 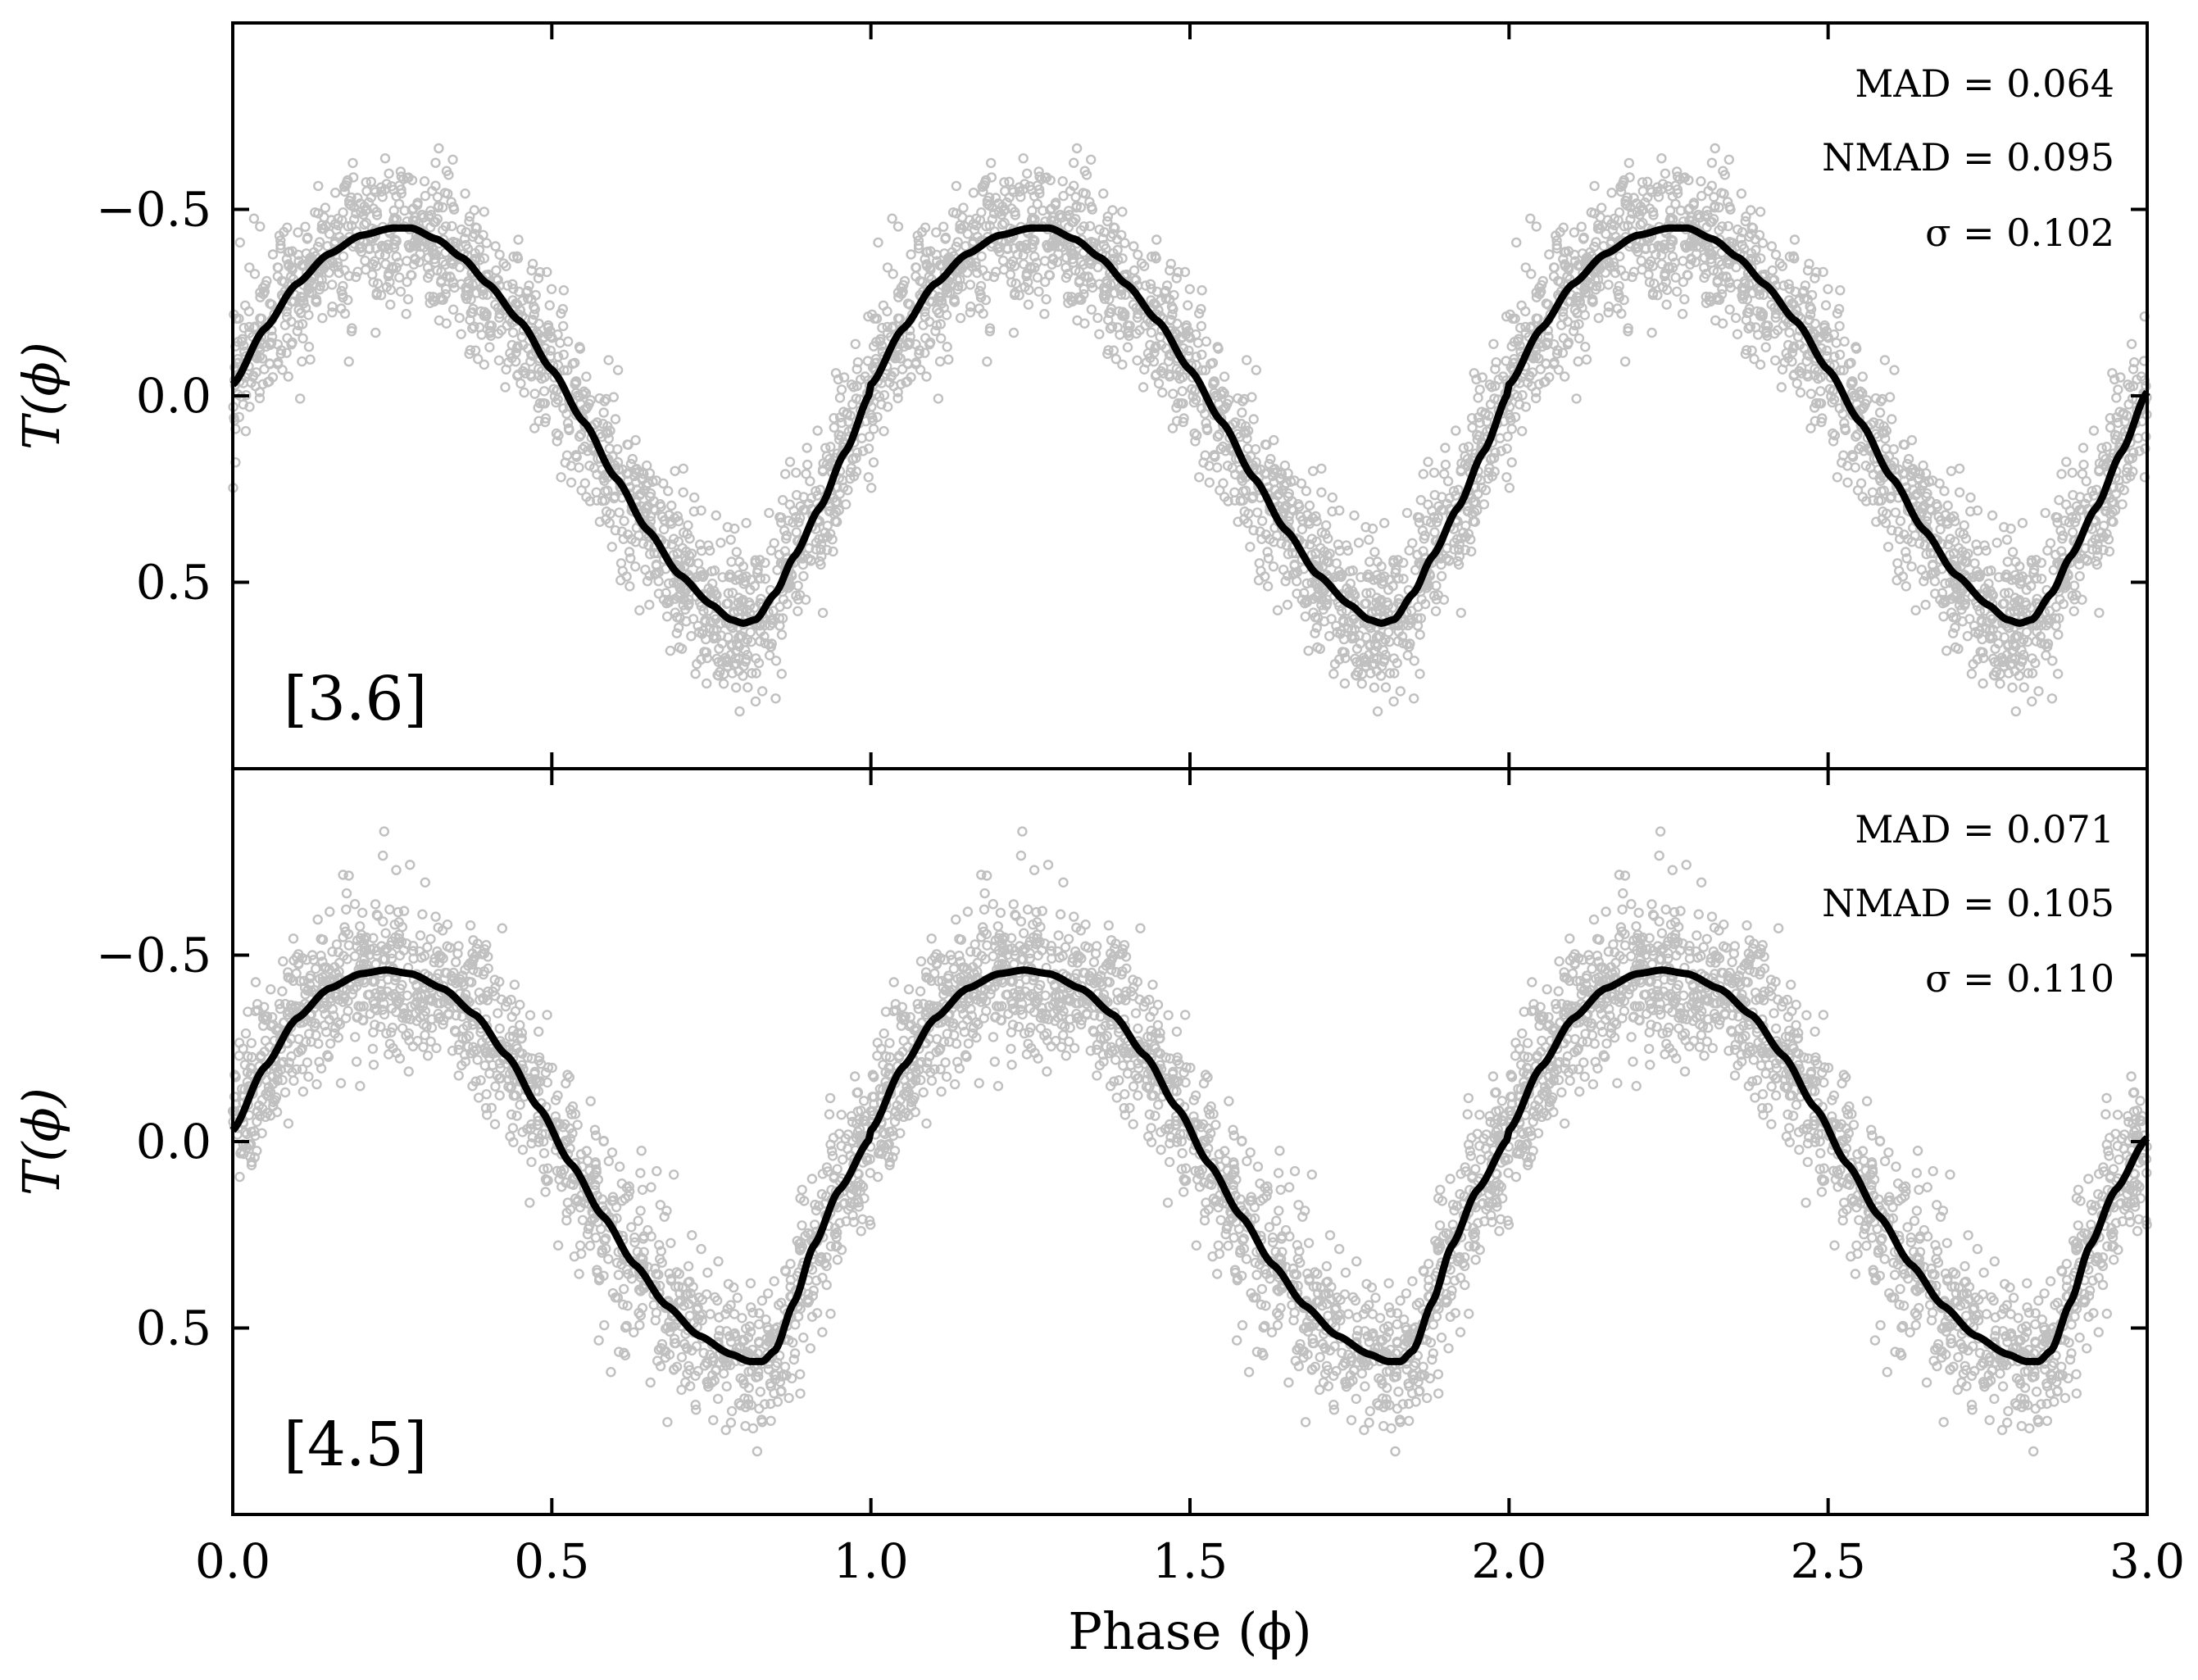 What do you see at coordinates (153, 396) in the screenshot?
I see `y-tick-labels: −0.50.00.5` at bounding box center [153, 396].